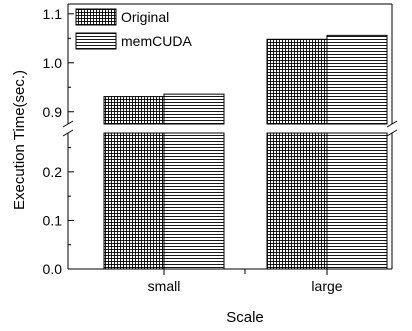  What do you see at coordinates (53, 14) in the screenshot?
I see `y-tick-label-1-1: 1.1` at bounding box center [53, 14].